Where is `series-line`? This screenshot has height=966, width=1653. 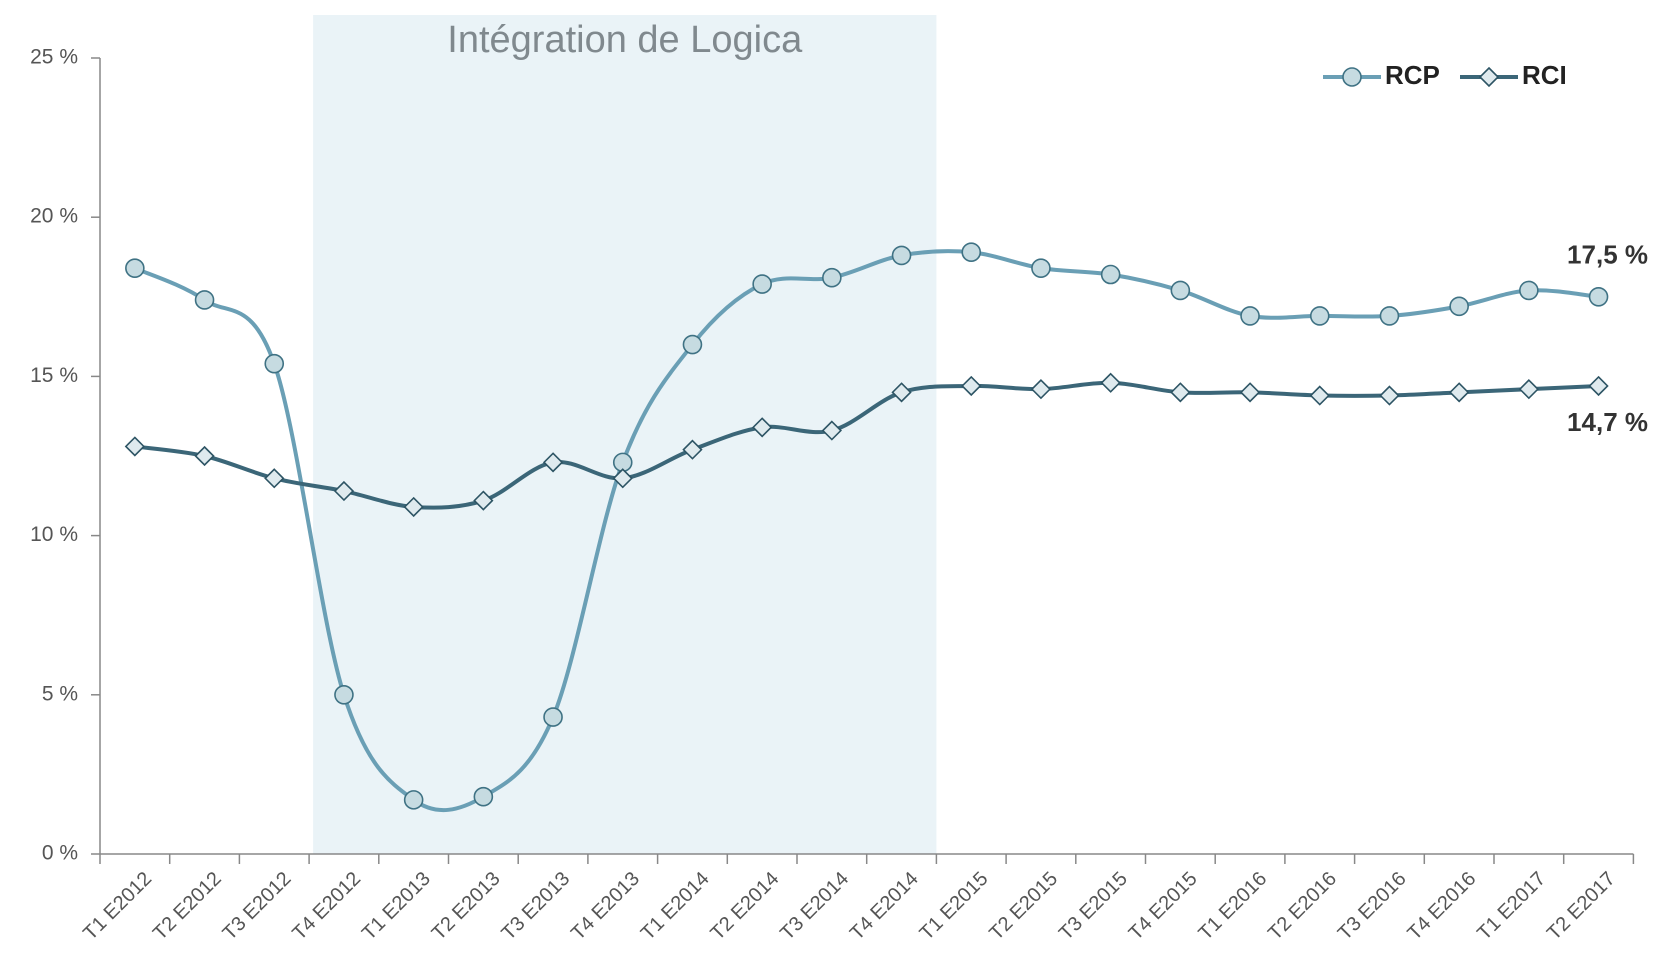
series-line is located at coordinates (866, 445).